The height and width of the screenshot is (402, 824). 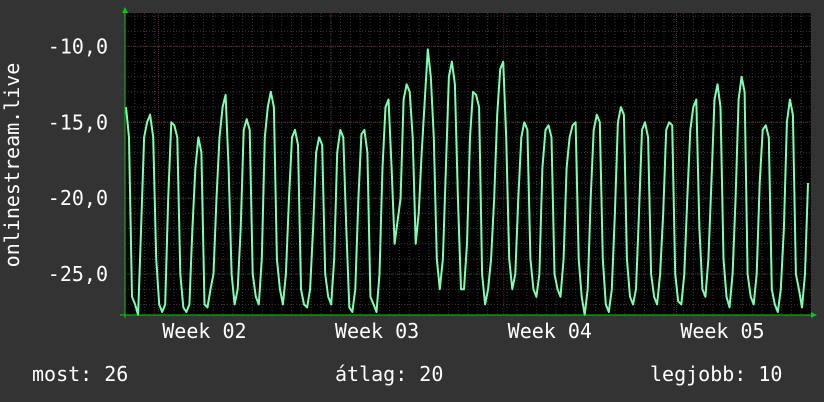 What do you see at coordinates (80, 374) in the screenshot?
I see `stat-now: most: 26` at bounding box center [80, 374].